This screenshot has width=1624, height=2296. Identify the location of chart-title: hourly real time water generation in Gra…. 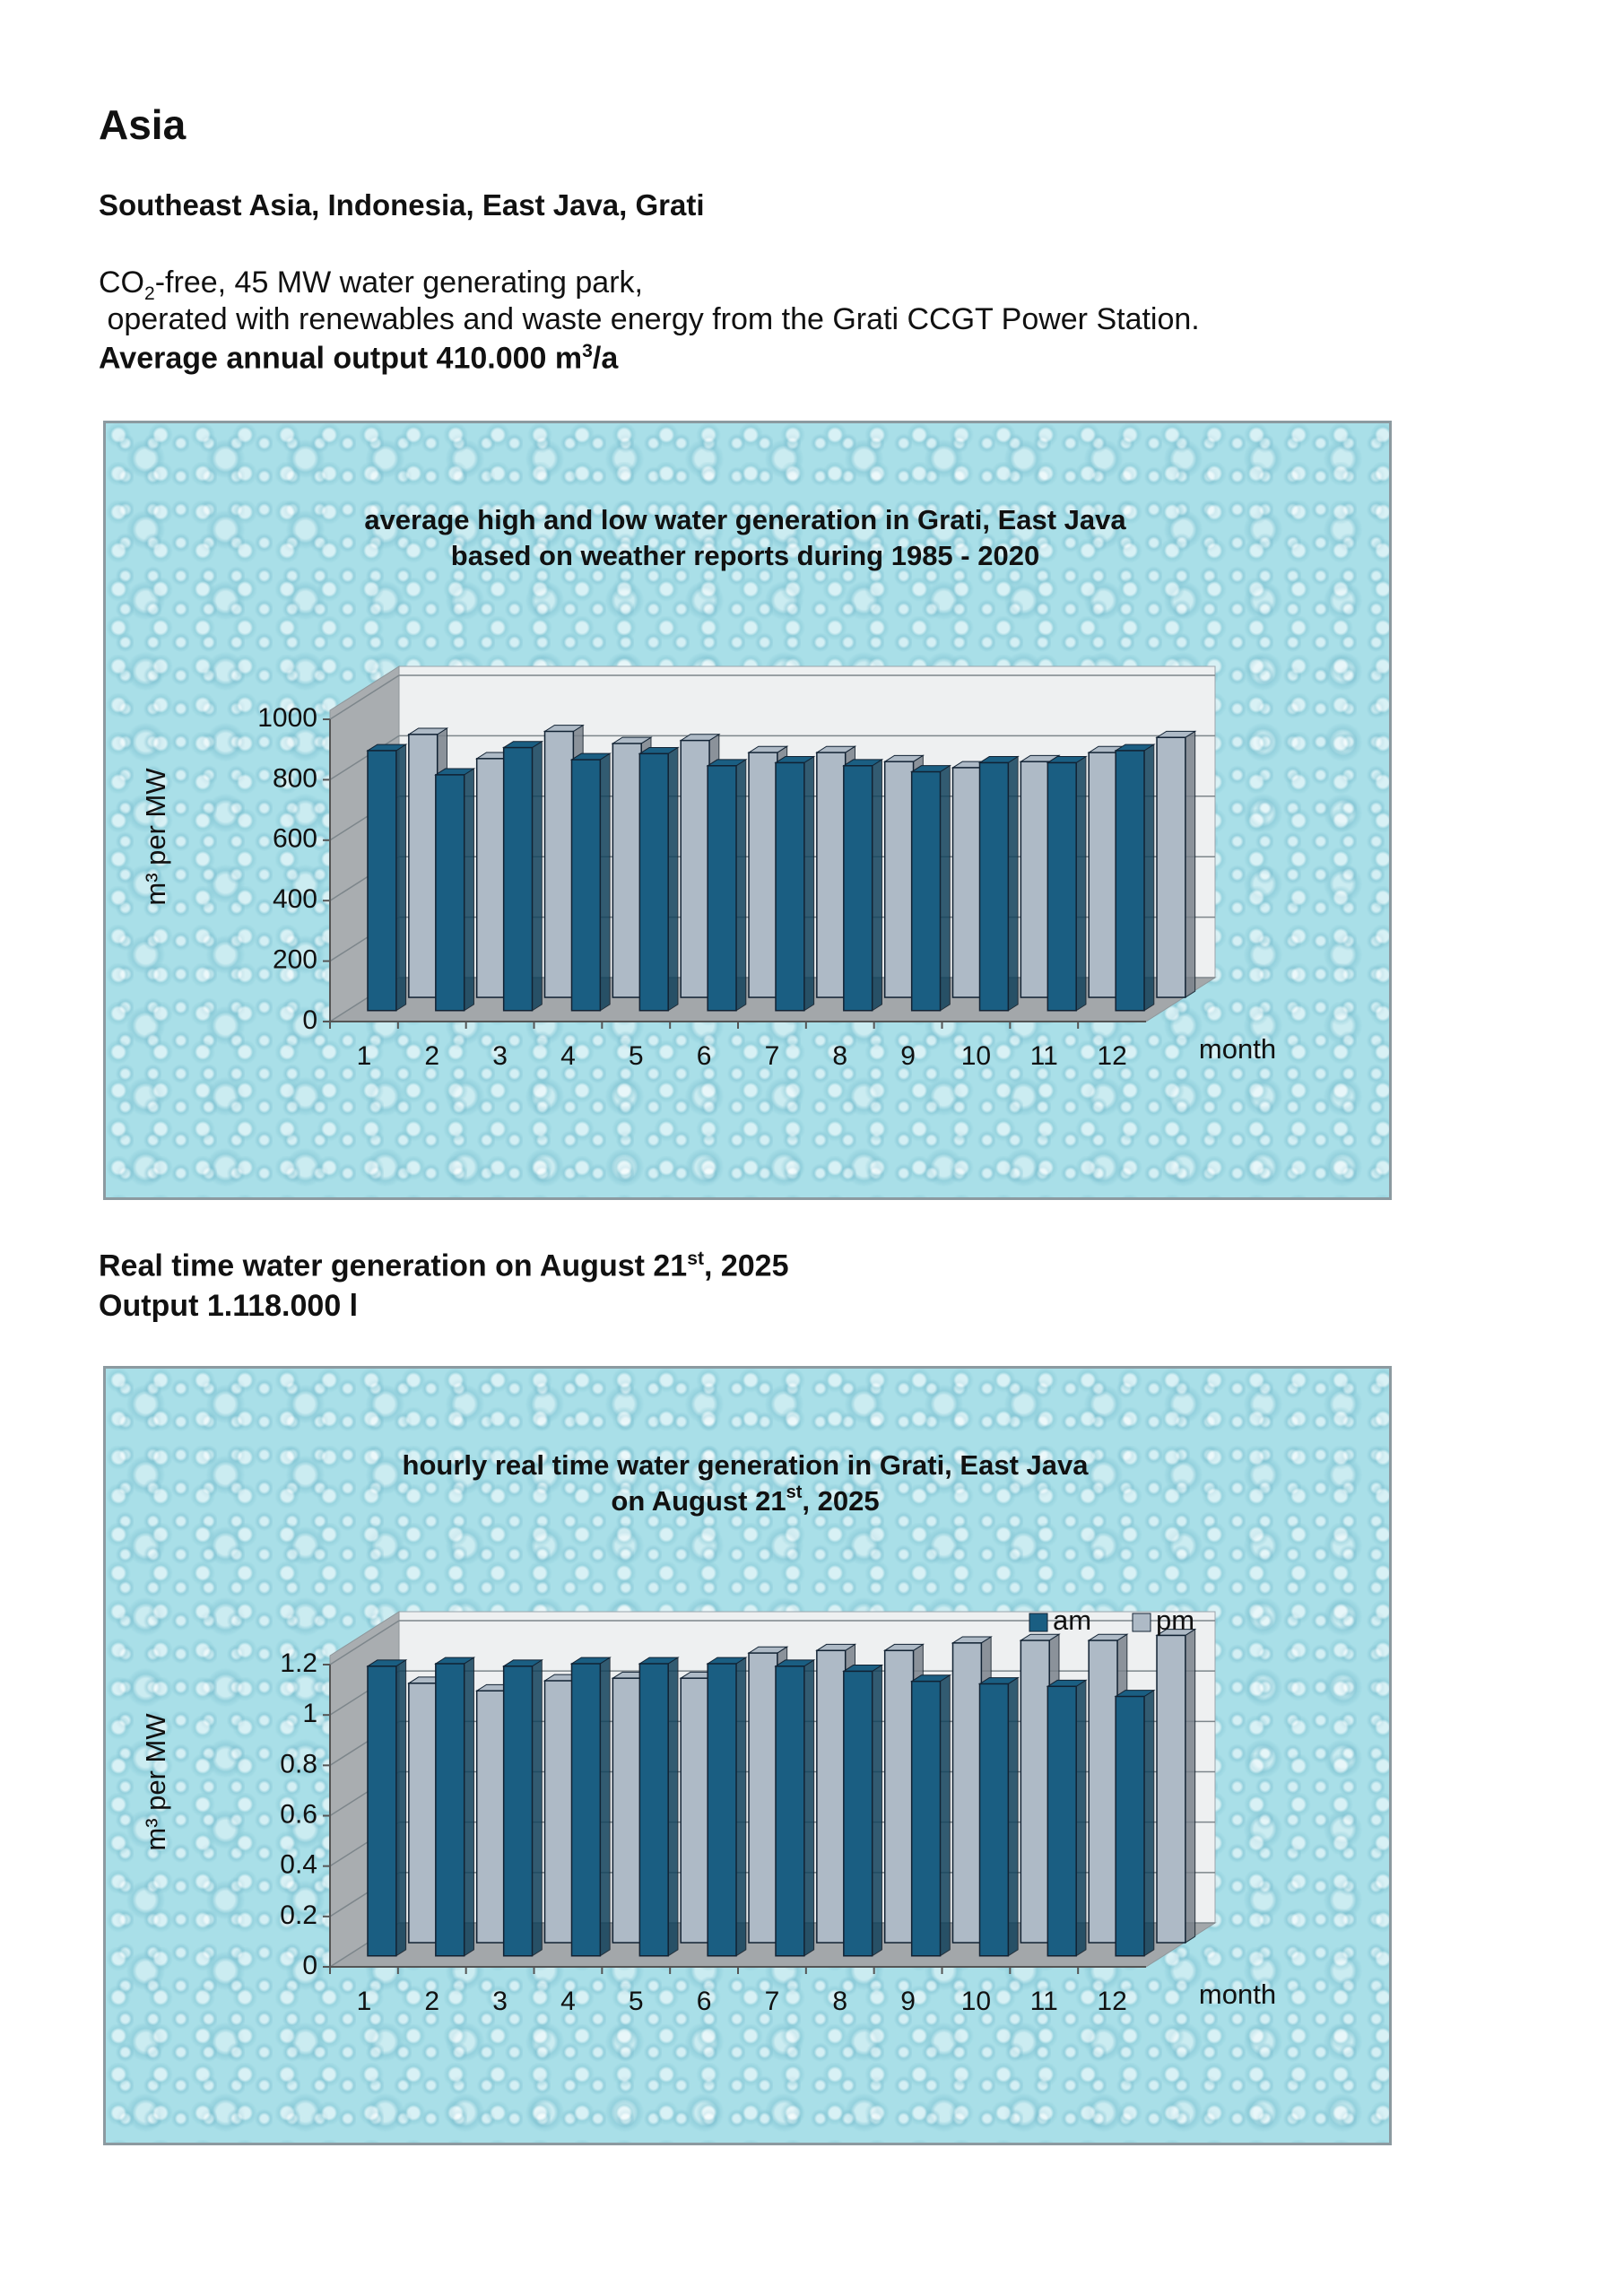
(746, 1465).